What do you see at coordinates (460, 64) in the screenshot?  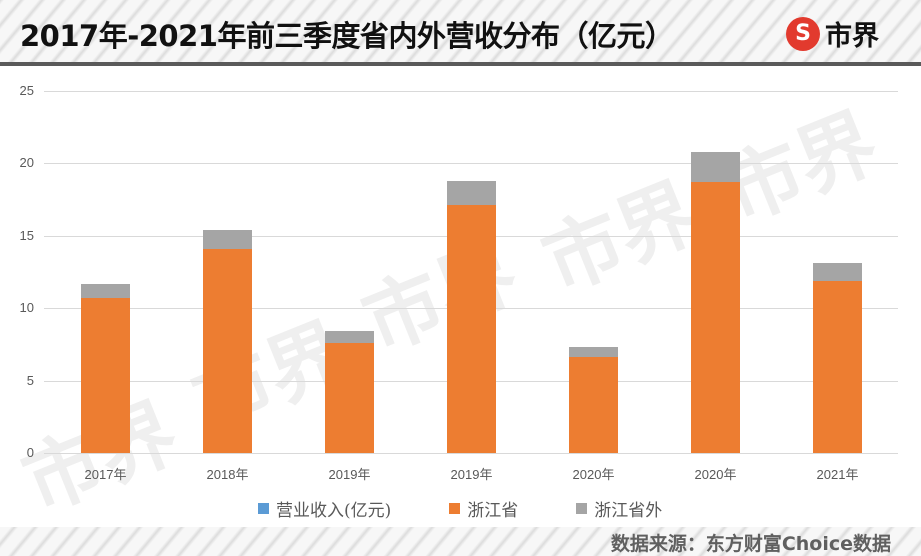 I see `header-divider` at bounding box center [460, 64].